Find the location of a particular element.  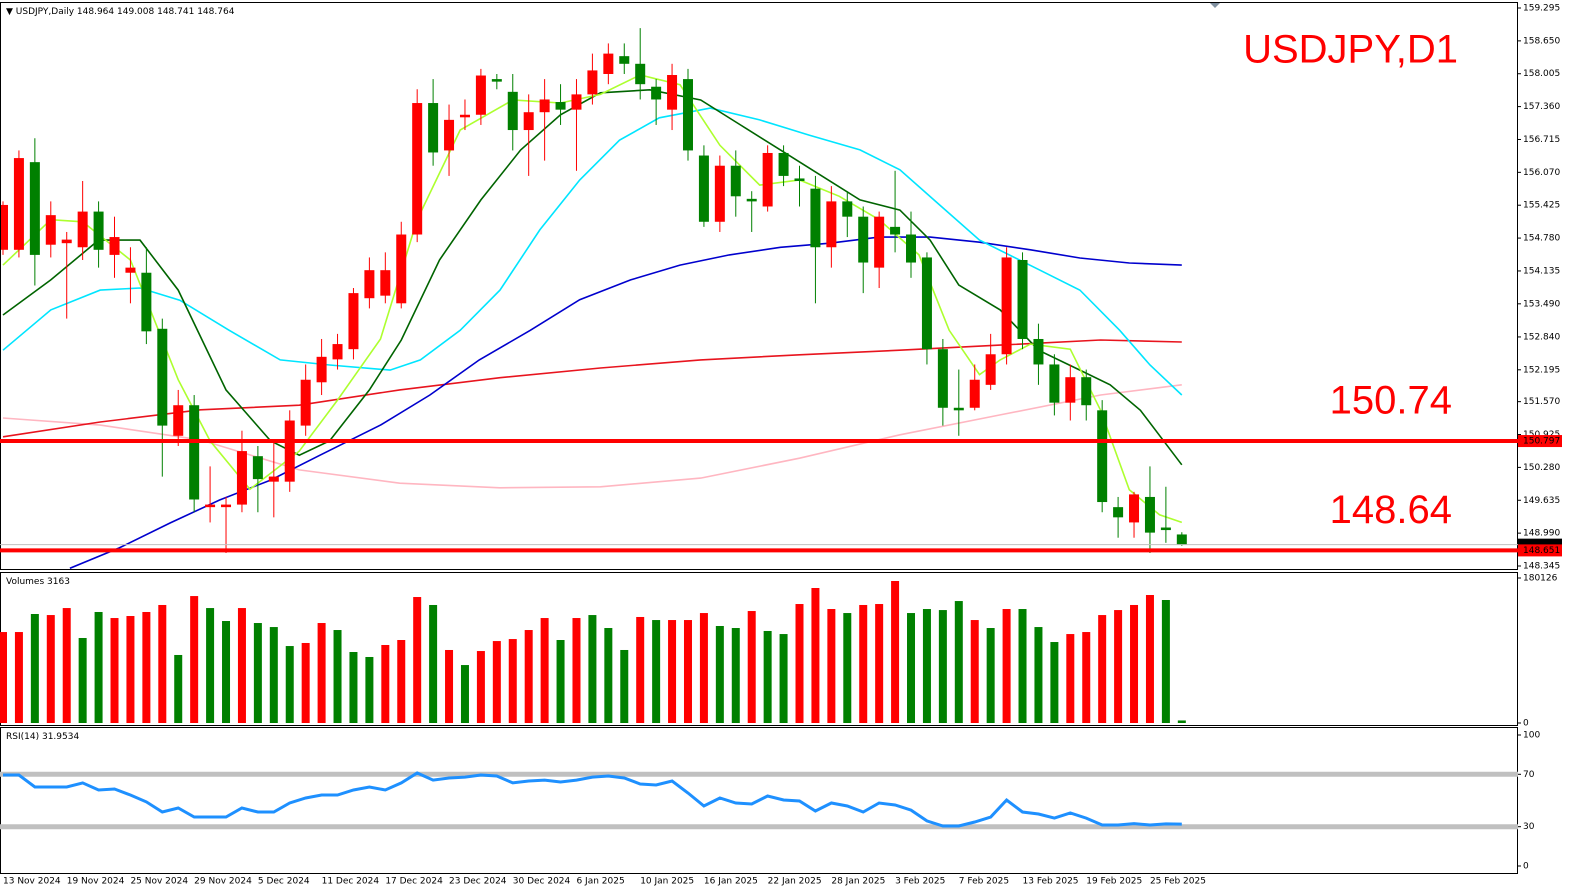

y-tick-label: 0 is located at coordinates (1526, 867).